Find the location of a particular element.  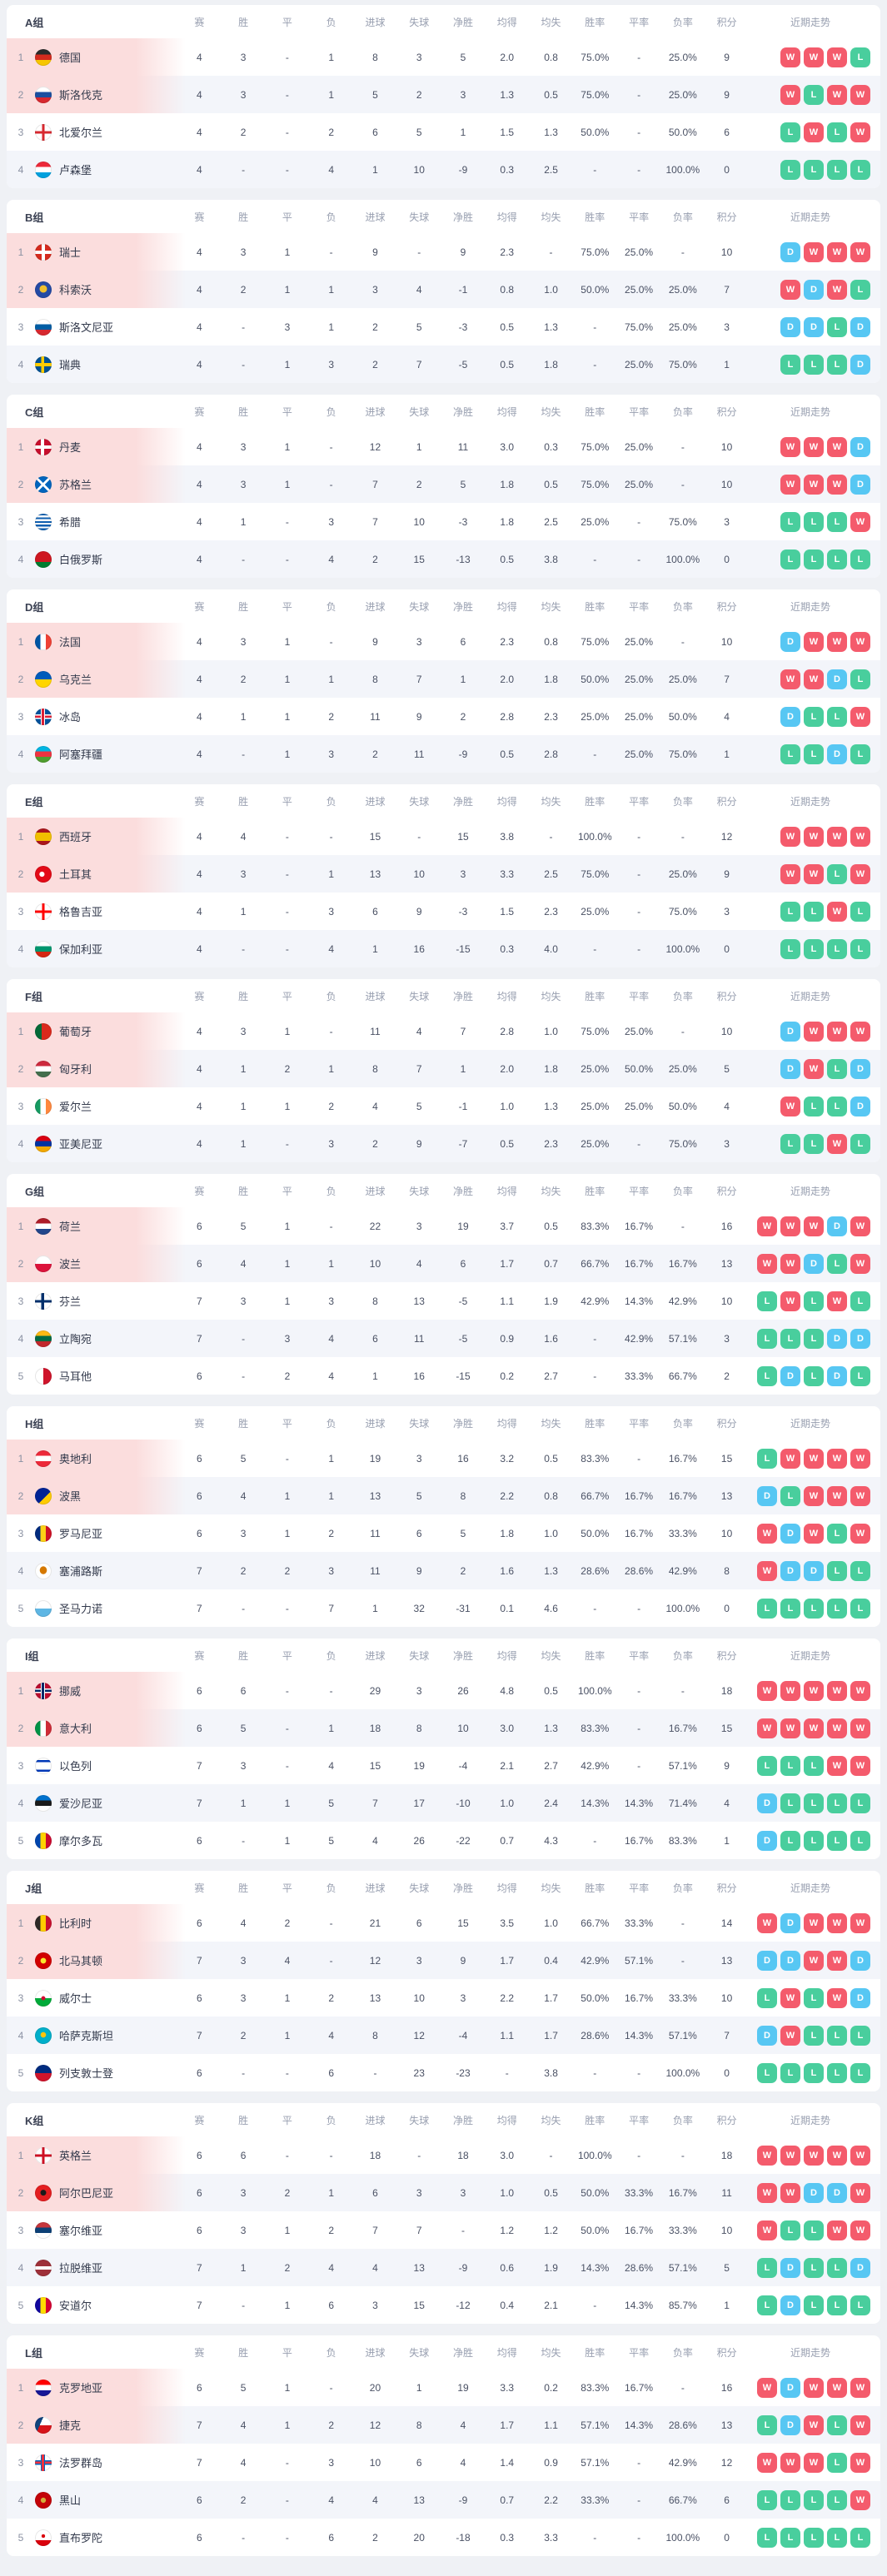

team-row: 1 德国 4 3-1 8 3 5 2.0 0.8 75.0% -25.0% 9 W W W L is located at coordinates (443, 57).